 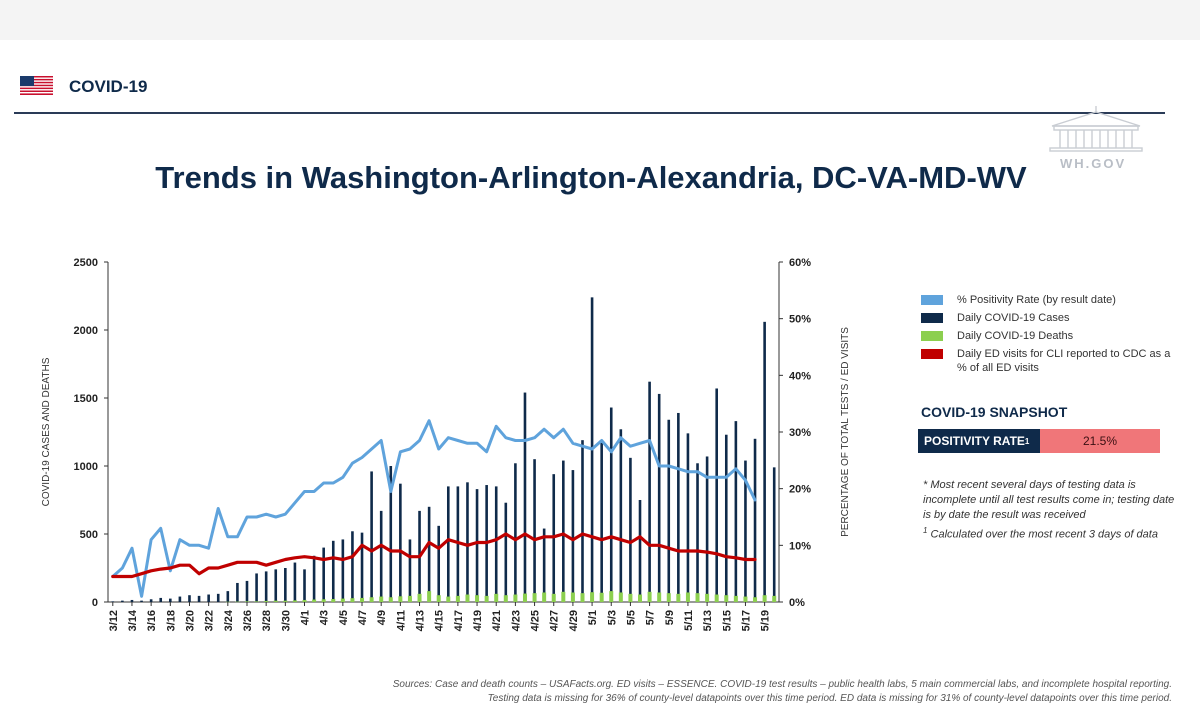 What do you see at coordinates (1093, 163) in the screenshot?
I see `site-label: WH.GOV` at bounding box center [1093, 163].